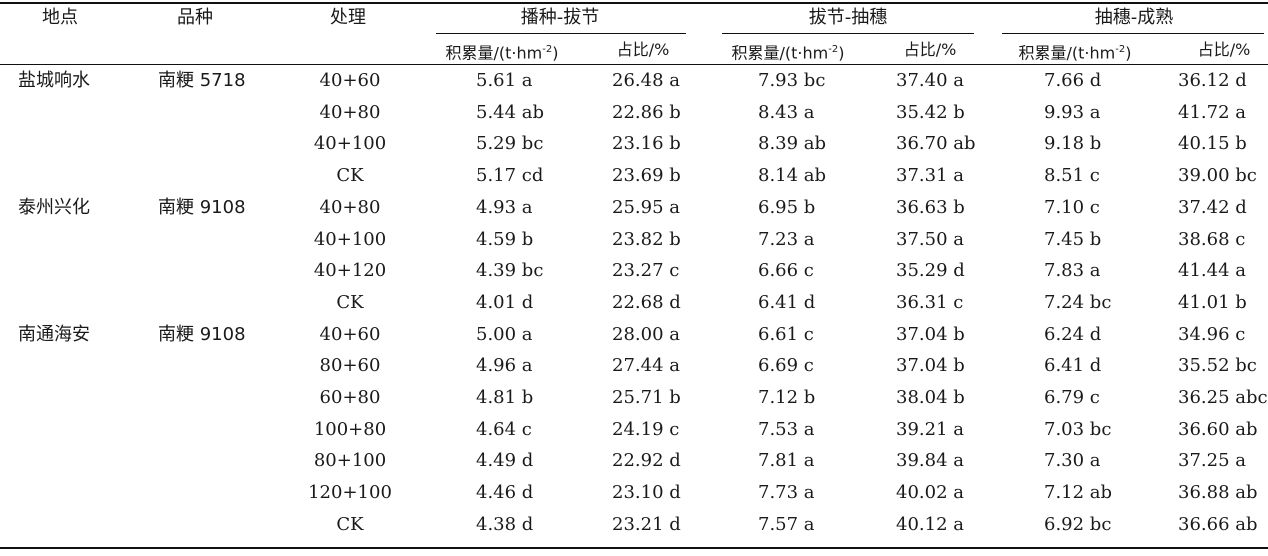  Describe the element at coordinates (1217, 175) in the screenshot. I see `cell-value: 39.00 bc` at that location.